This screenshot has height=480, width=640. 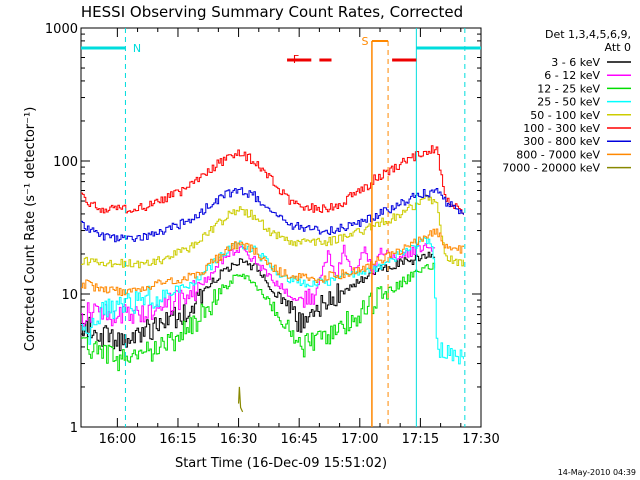 I want to click on timestamp: 14-May-2010 04:39, so click(x=597, y=472).